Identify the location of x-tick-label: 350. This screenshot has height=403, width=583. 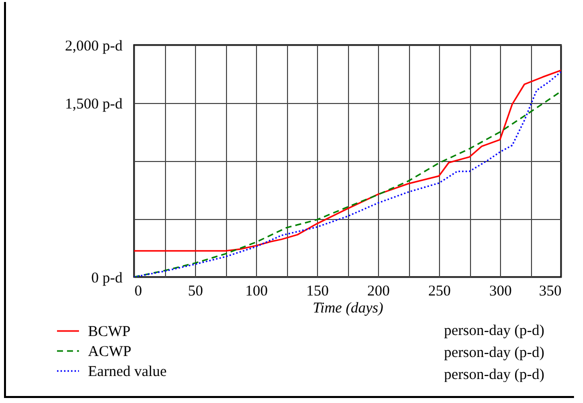
(550, 292).